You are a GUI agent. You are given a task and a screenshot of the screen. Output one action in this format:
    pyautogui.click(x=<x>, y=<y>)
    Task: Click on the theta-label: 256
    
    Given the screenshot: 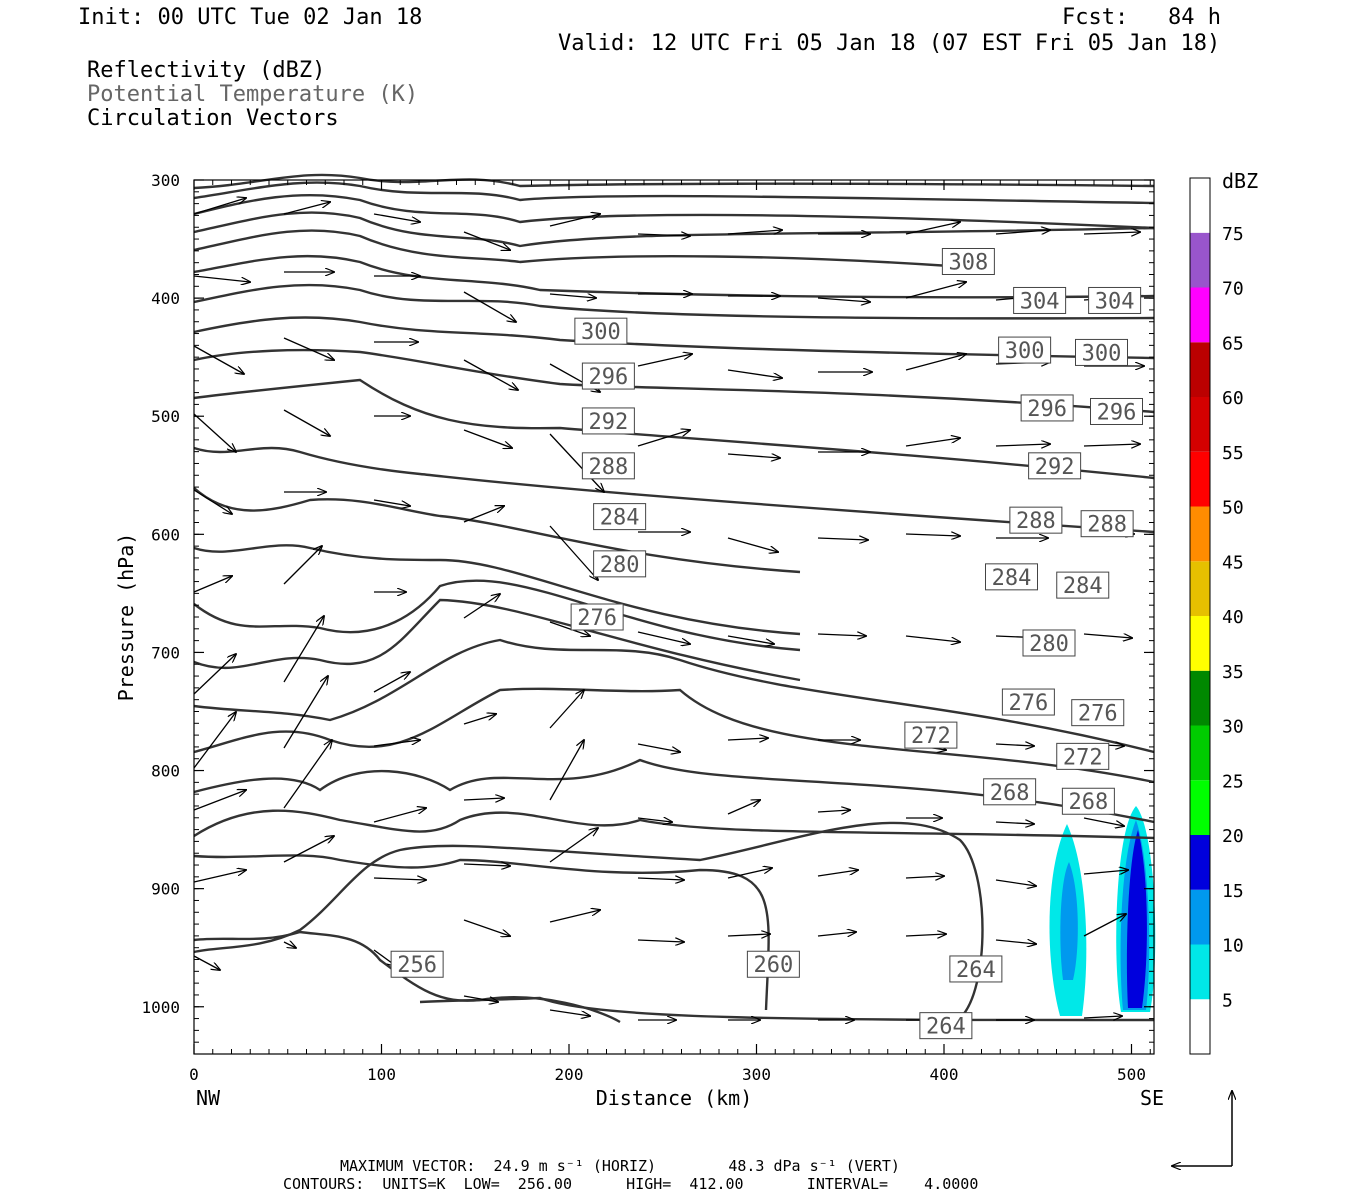 What is the action you would take?
    pyautogui.click(x=417, y=965)
    